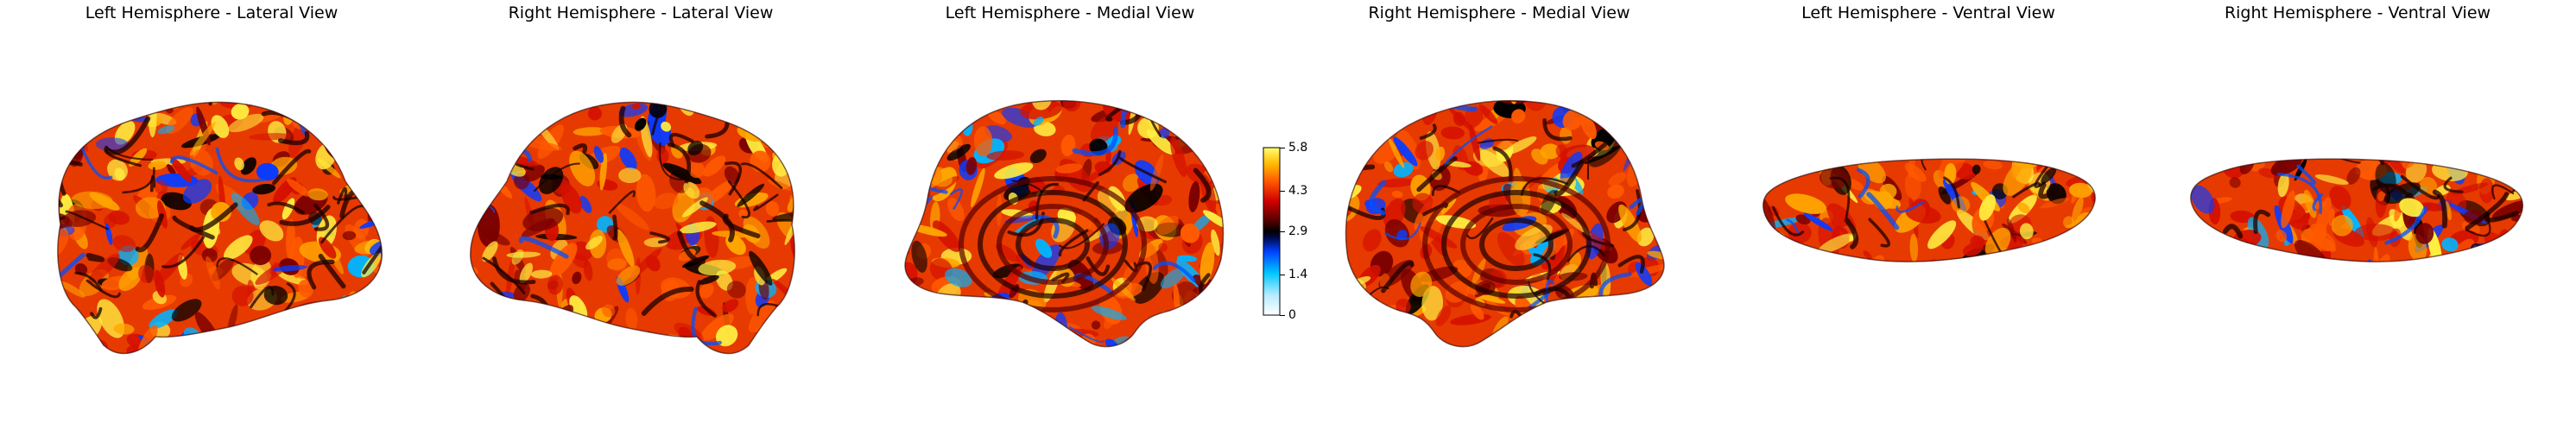 This screenshot has height=442, width=2576. Describe the element at coordinates (1298, 275) in the screenshot. I see `colorbar-tick-label: 1.4` at that location.